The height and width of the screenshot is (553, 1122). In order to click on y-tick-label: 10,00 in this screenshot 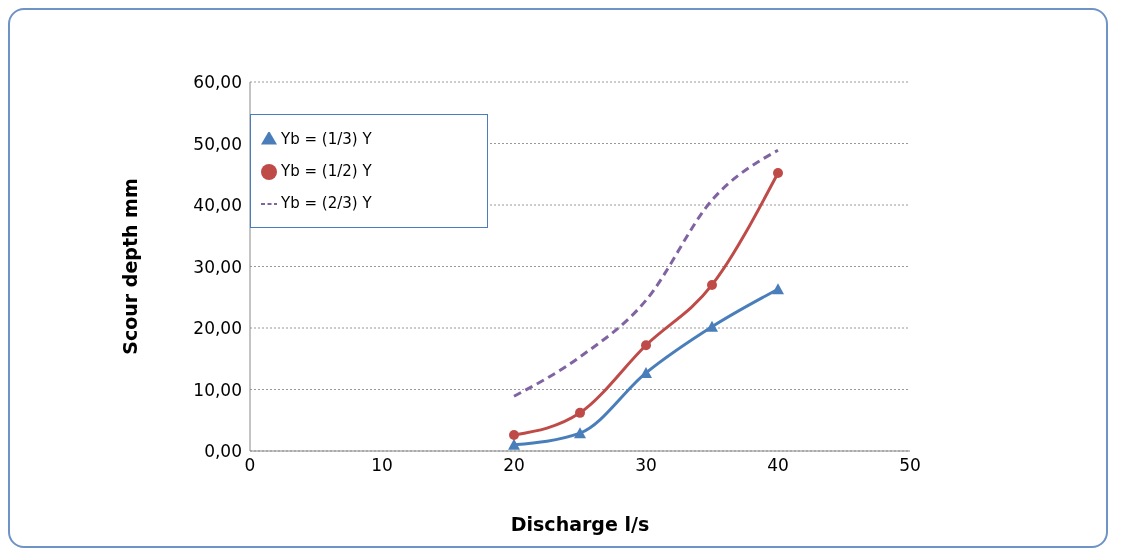, I will do `click(217, 389)`.